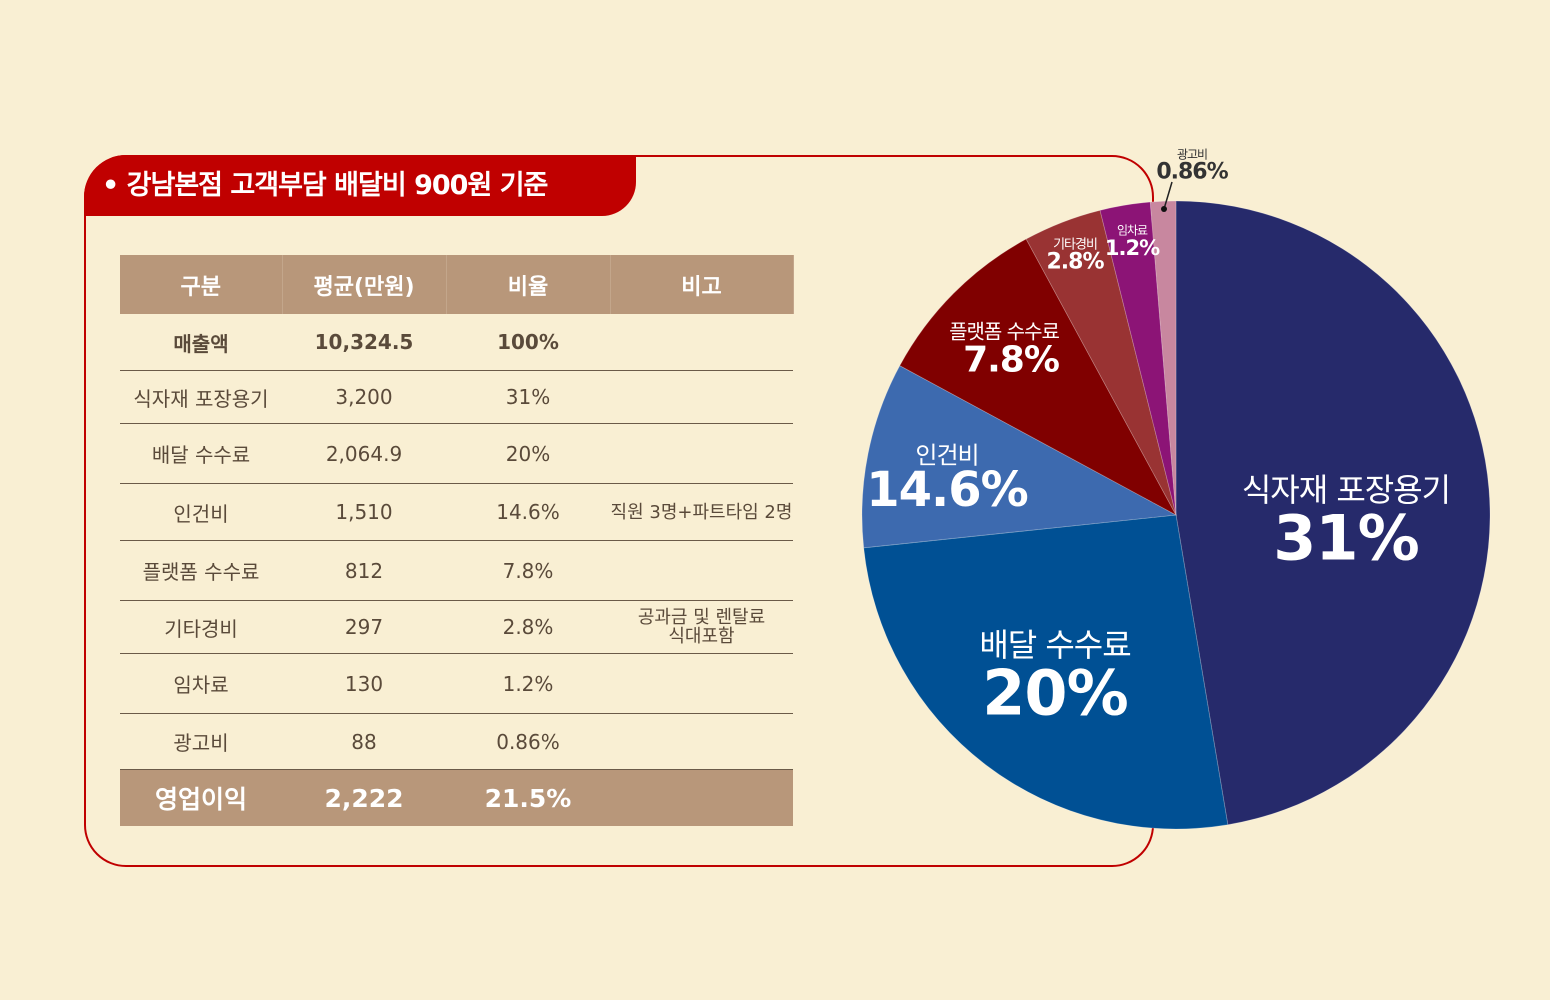 The image size is (1550, 1000). I want to click on table-row: 인건비 1,510 14.6% 직원 3명+파트타임 2명, so click(456, 512).